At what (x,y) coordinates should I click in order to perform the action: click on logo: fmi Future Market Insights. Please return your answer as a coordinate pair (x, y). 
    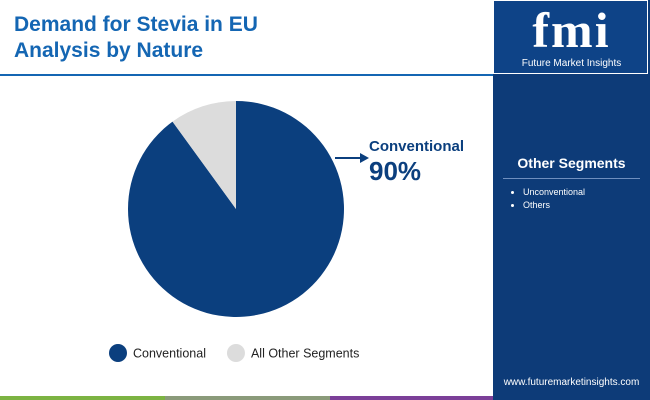
    Looking at the image, I should click on (570, 37).